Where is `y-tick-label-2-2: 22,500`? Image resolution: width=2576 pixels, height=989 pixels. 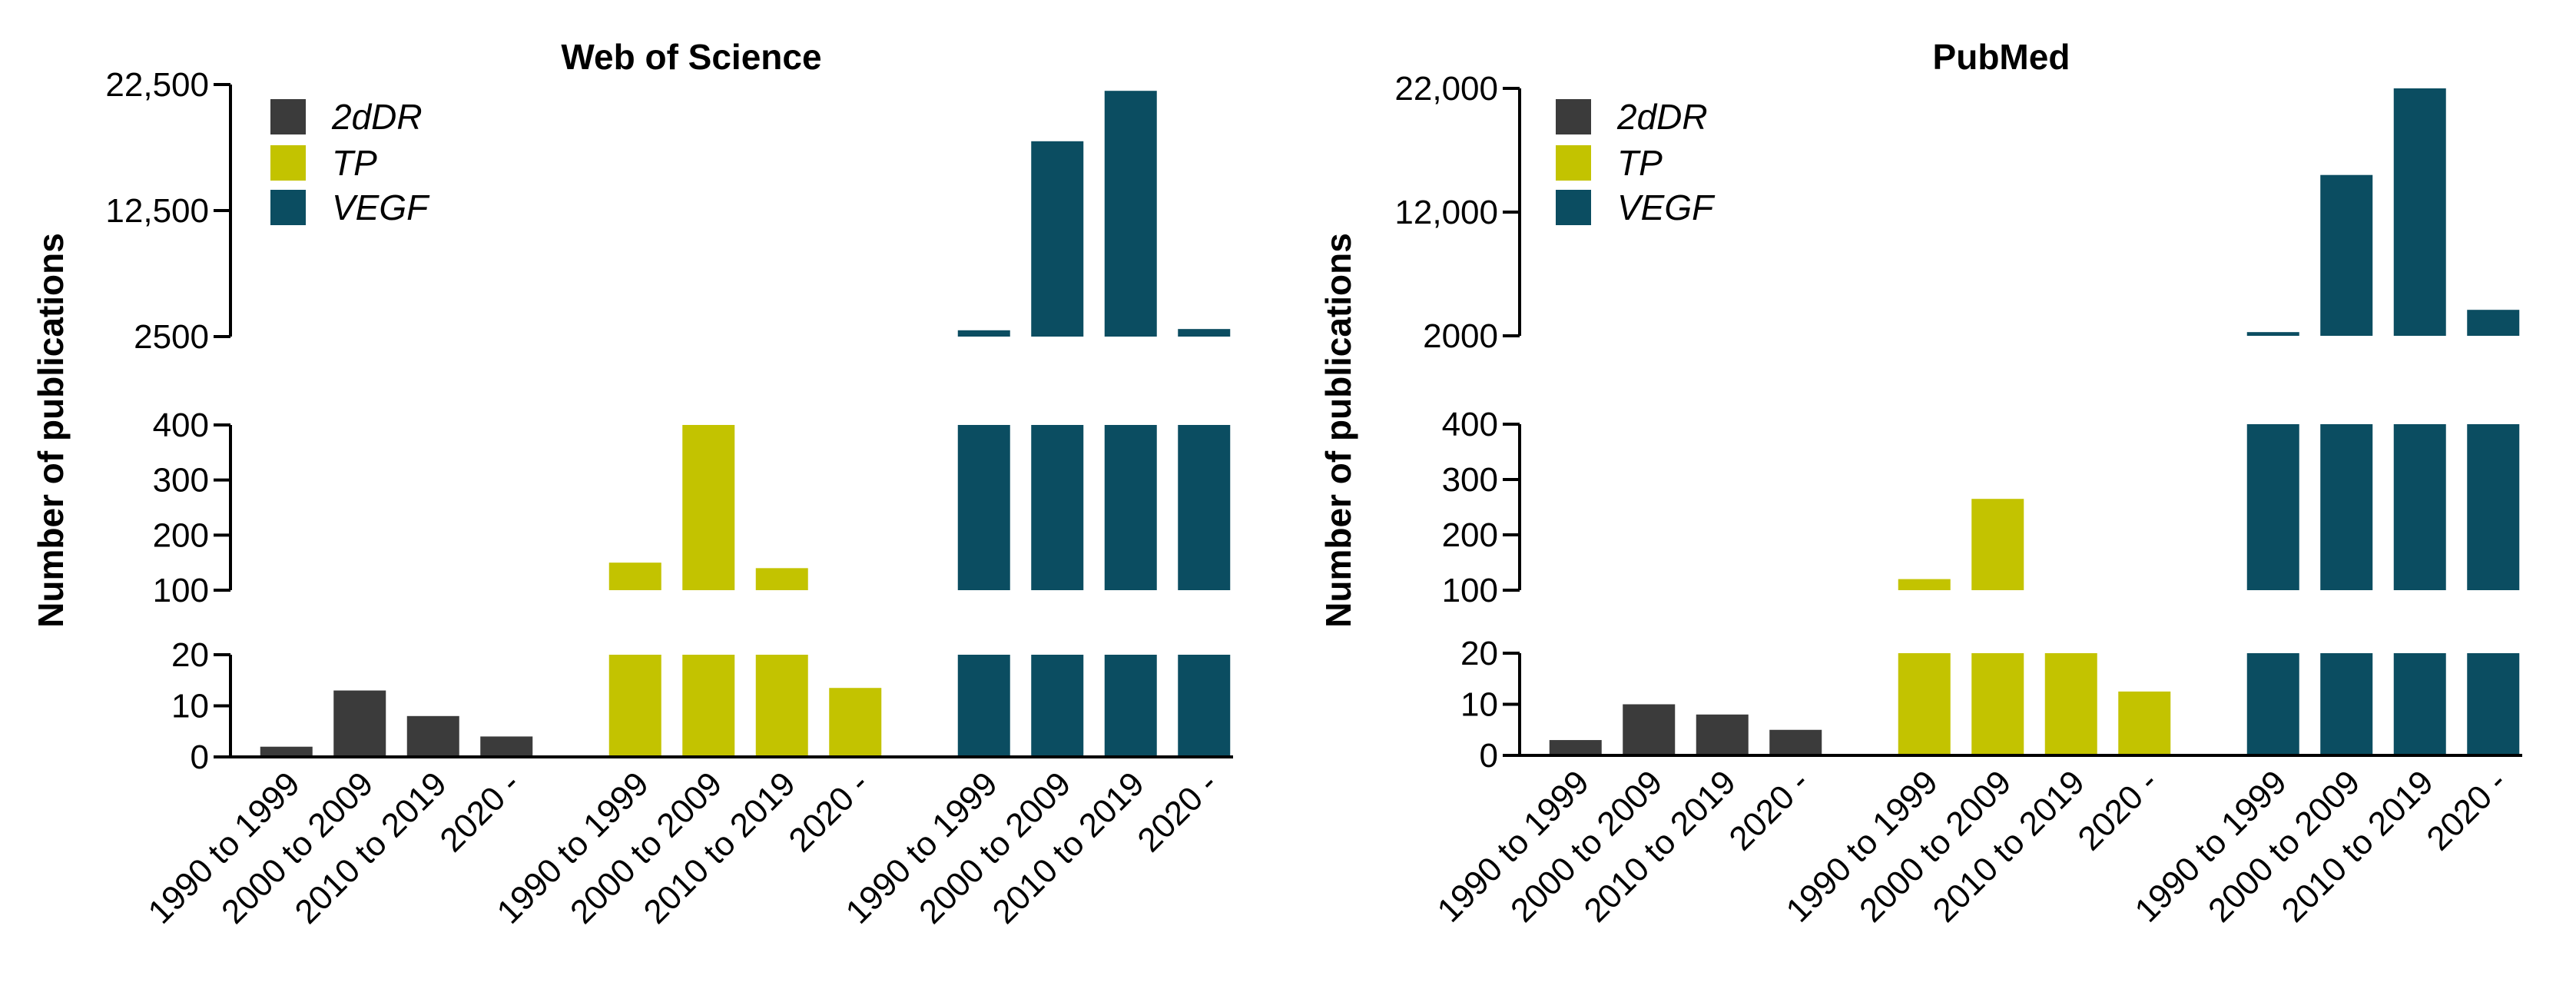 y-tick-label-2-2: 22,500 is located at coordinates (157, 85).